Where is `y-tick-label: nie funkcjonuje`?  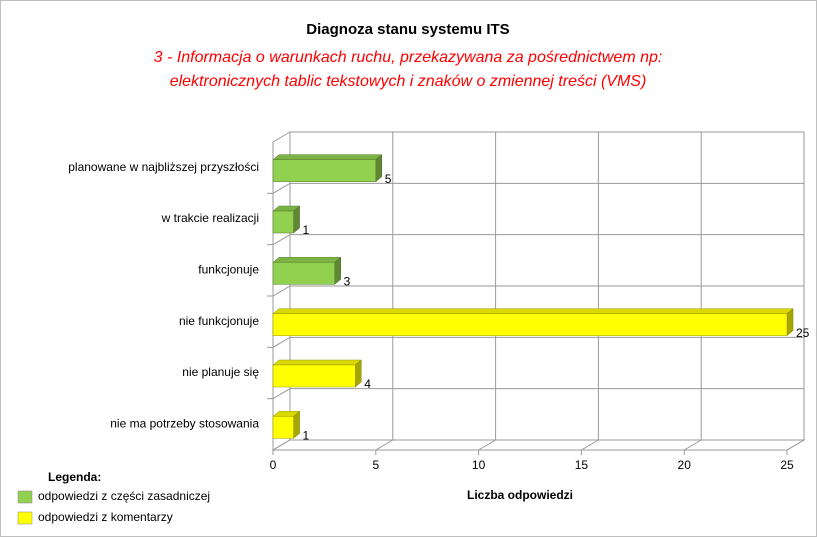 y-tick-label: nie funkcjonuje is located at coordinates (219, 321).